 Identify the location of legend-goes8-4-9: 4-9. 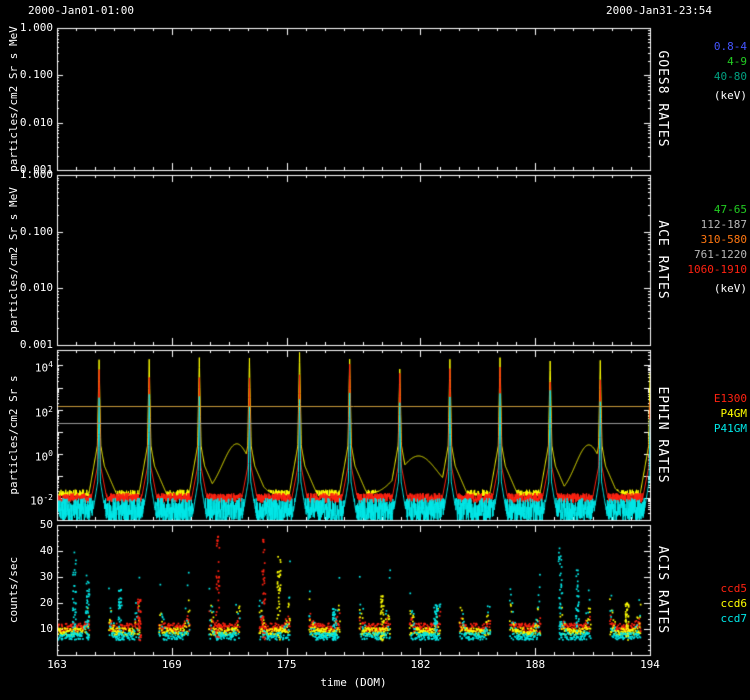
(737, 61).